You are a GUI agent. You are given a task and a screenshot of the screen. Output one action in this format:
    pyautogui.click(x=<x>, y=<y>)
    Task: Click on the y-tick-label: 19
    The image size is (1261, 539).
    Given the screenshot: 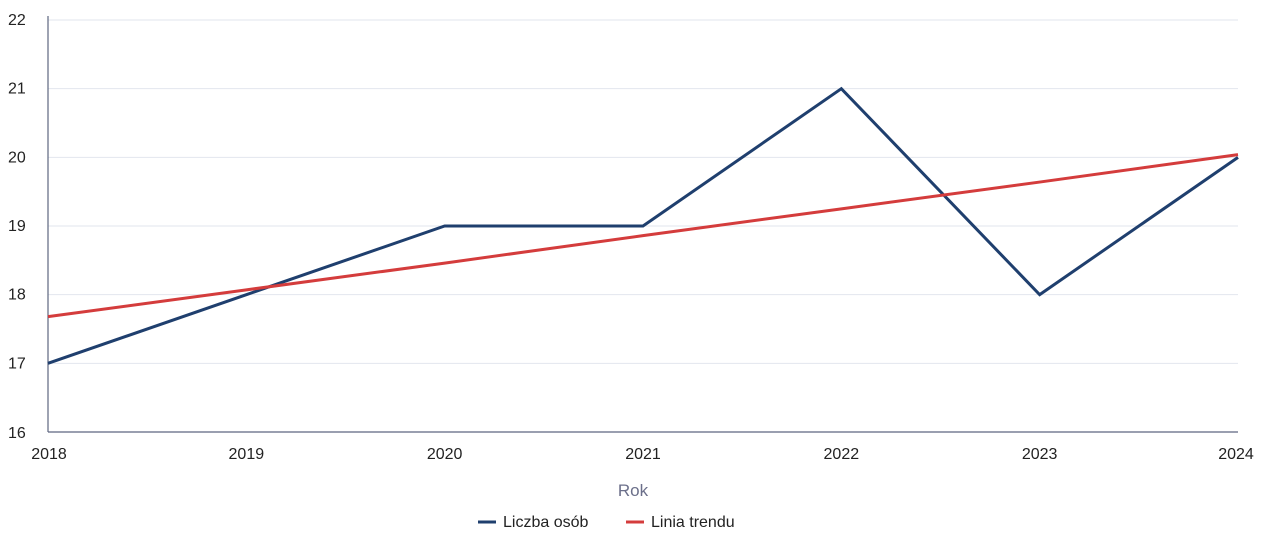 What is the action you would take?
    pyautogui.click(x=17, y=226)
    